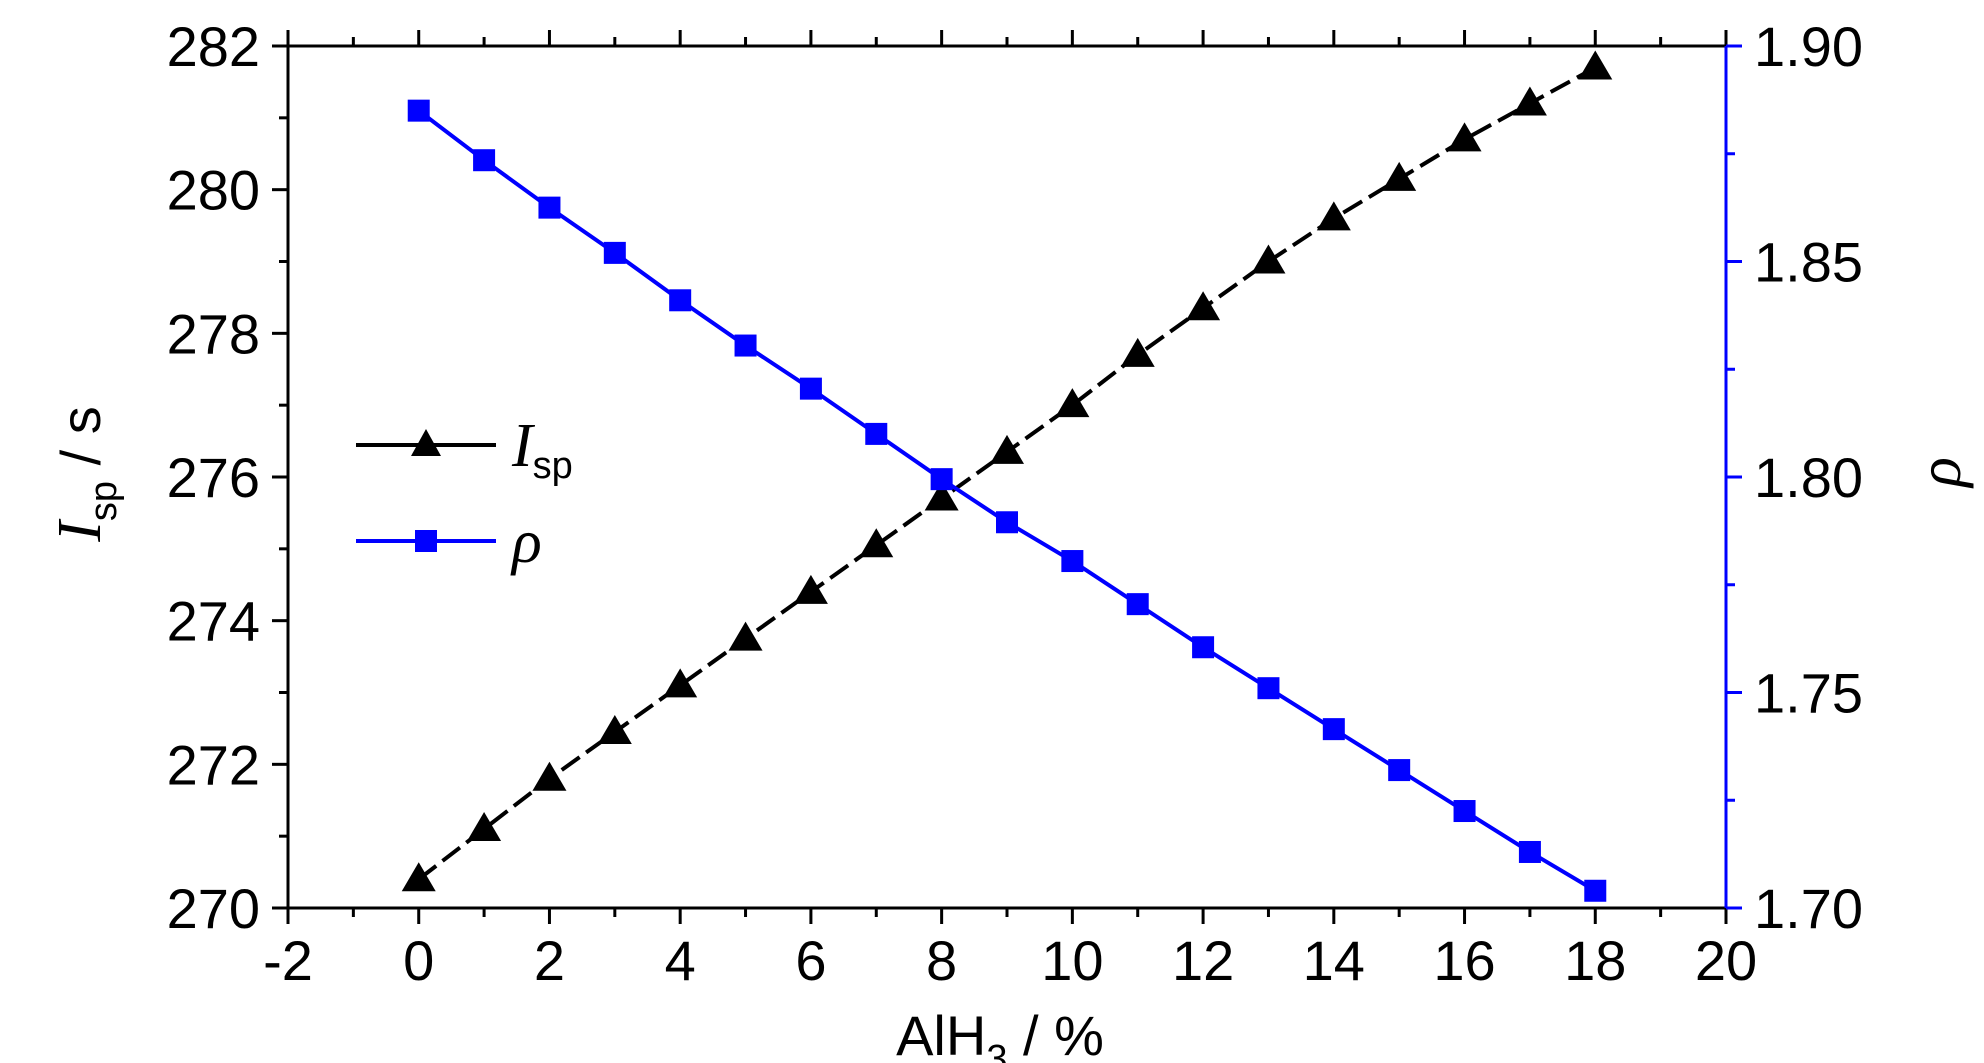  Describe the element at coordinates (80, 443) in the screenshot. I see `y-left-axis-title-suffix: / s` at that location.